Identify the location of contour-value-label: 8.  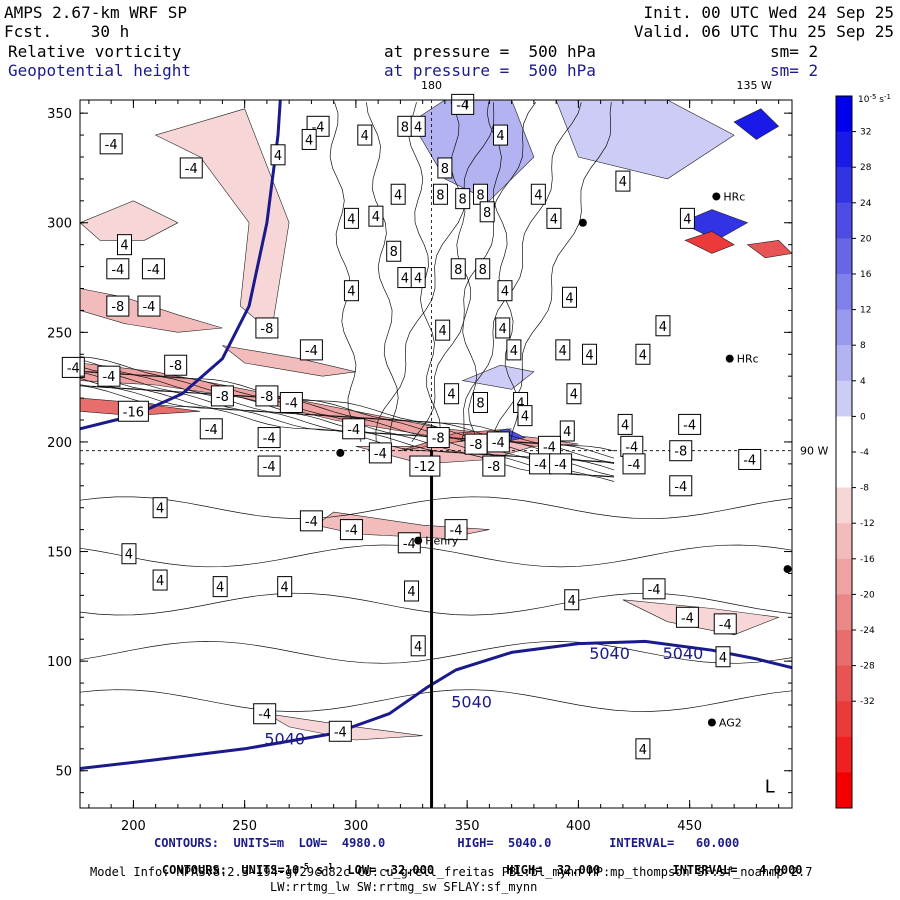
(463, 199).